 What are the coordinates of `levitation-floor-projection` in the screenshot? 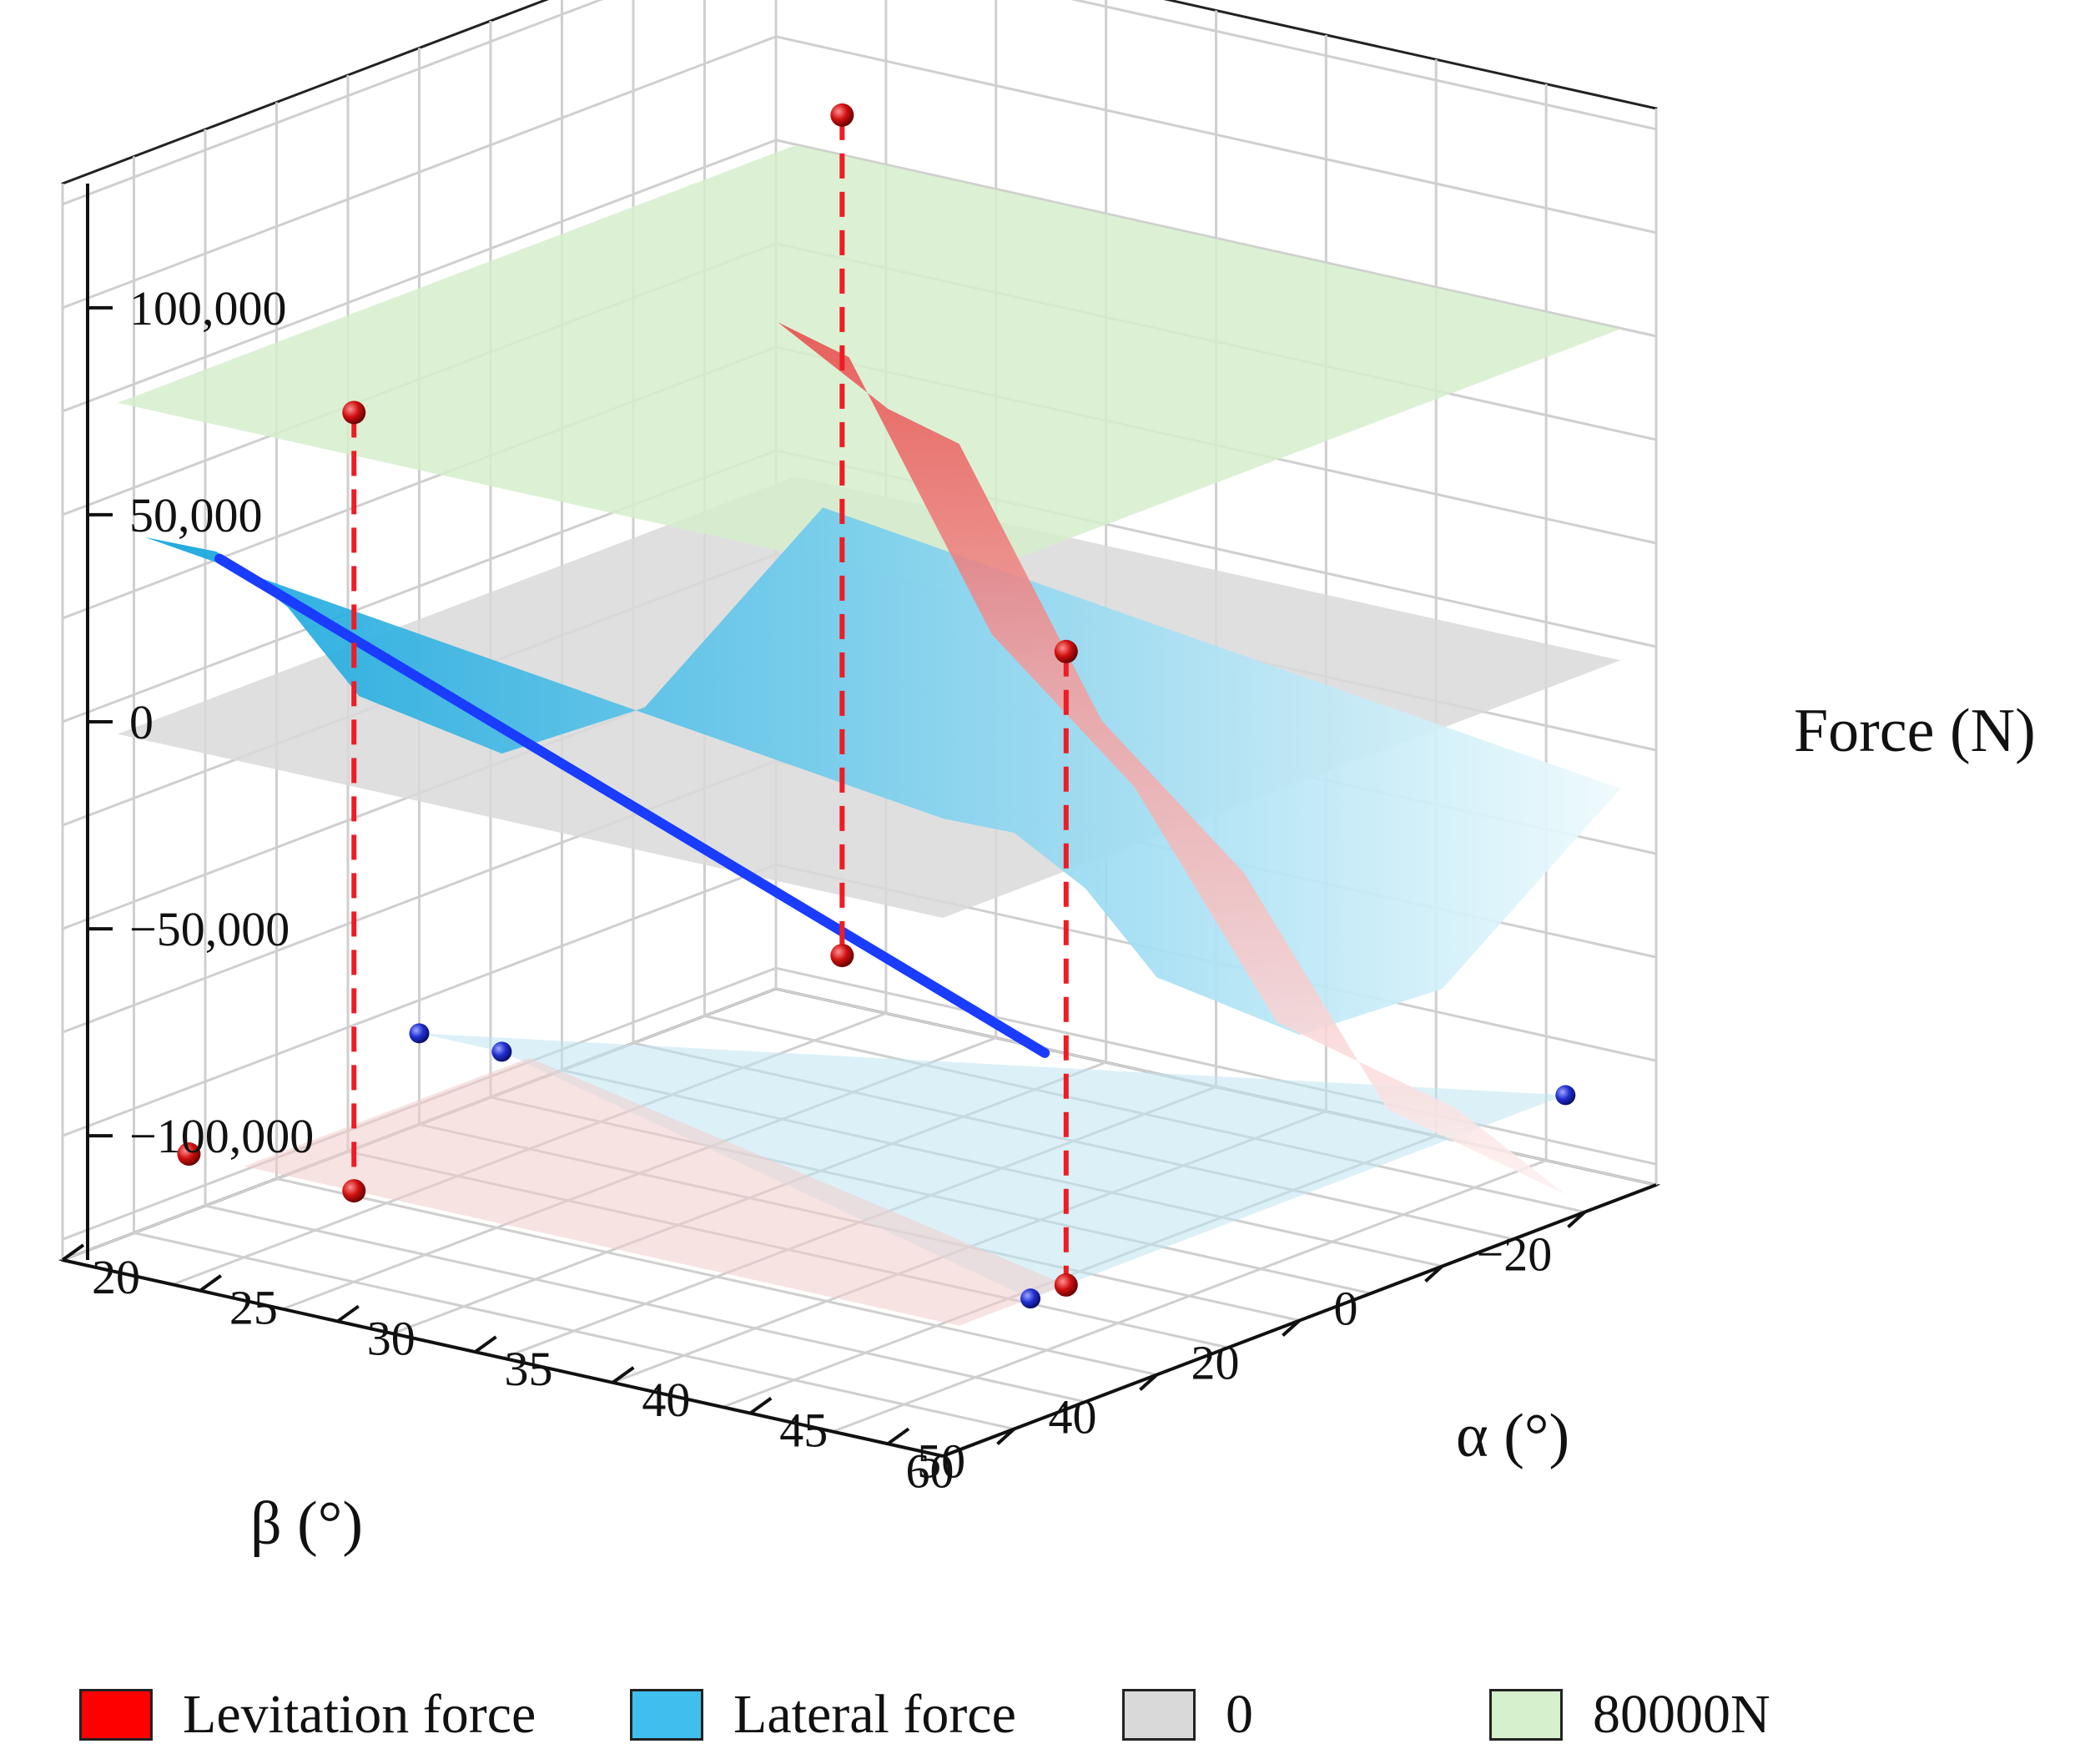 It's located at (655, 1191).